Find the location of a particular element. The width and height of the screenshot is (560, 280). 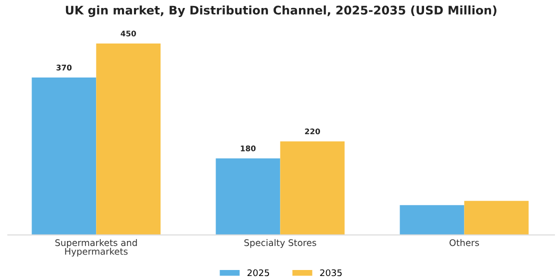

x-tick-label: Specialty Stores is located at coordinates (280, 243).